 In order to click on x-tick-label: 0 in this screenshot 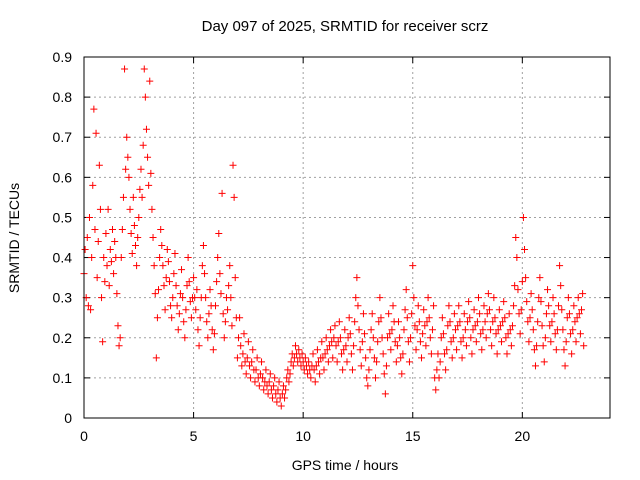, I will do `click(84, 436)`.